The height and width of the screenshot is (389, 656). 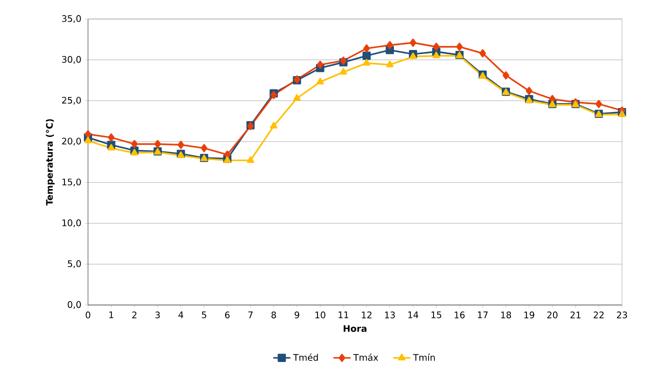 What do you see at coordinates (181, 315) in the screenshot?
I see `x-tick-label: 4` at bounding box center [181, 315].